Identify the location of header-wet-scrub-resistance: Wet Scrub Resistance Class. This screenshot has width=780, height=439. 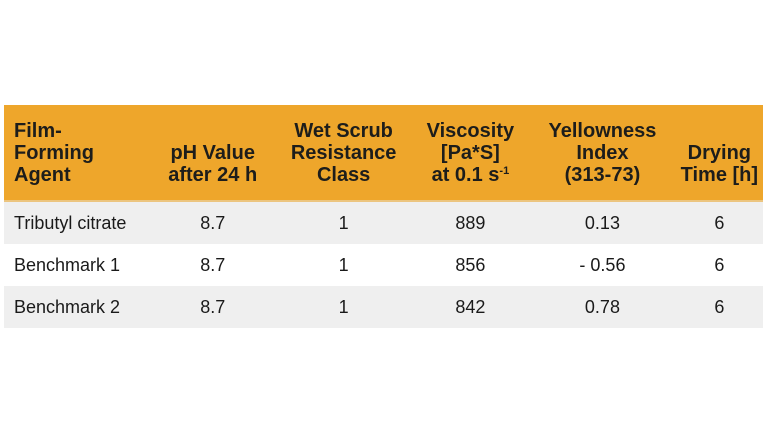
(343, 153).